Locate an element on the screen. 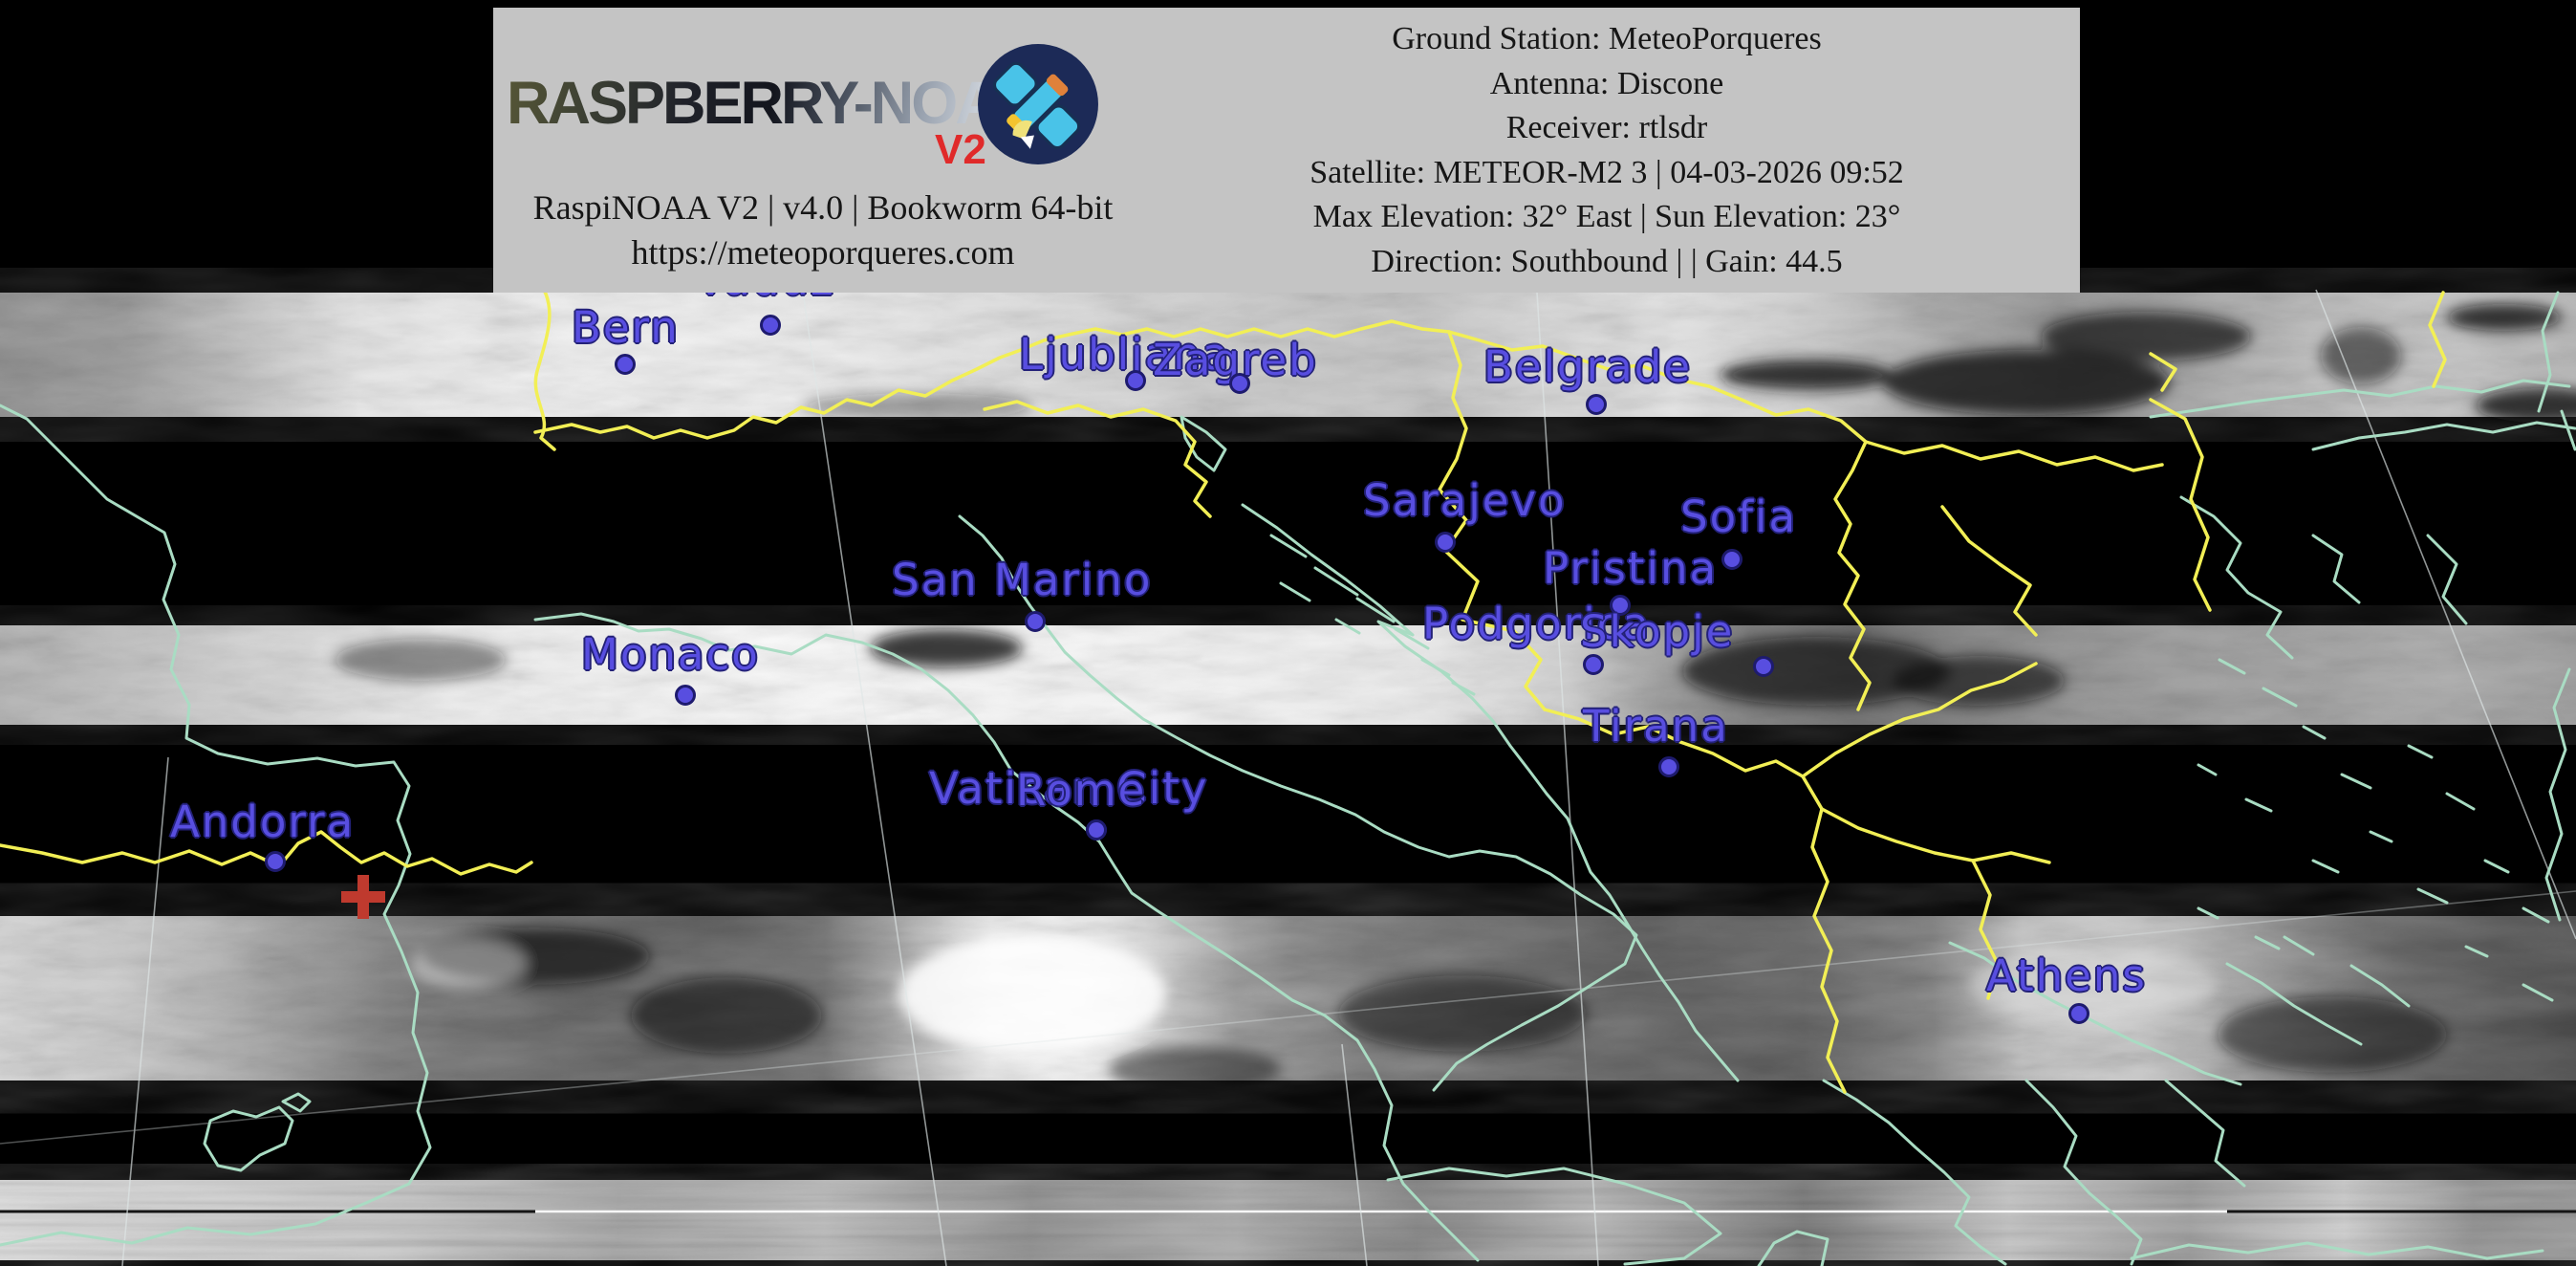 Image resolution: width=2576 pixels, height=1266 pixels. marker-cross-vertical is located at coordinates (363, 897).